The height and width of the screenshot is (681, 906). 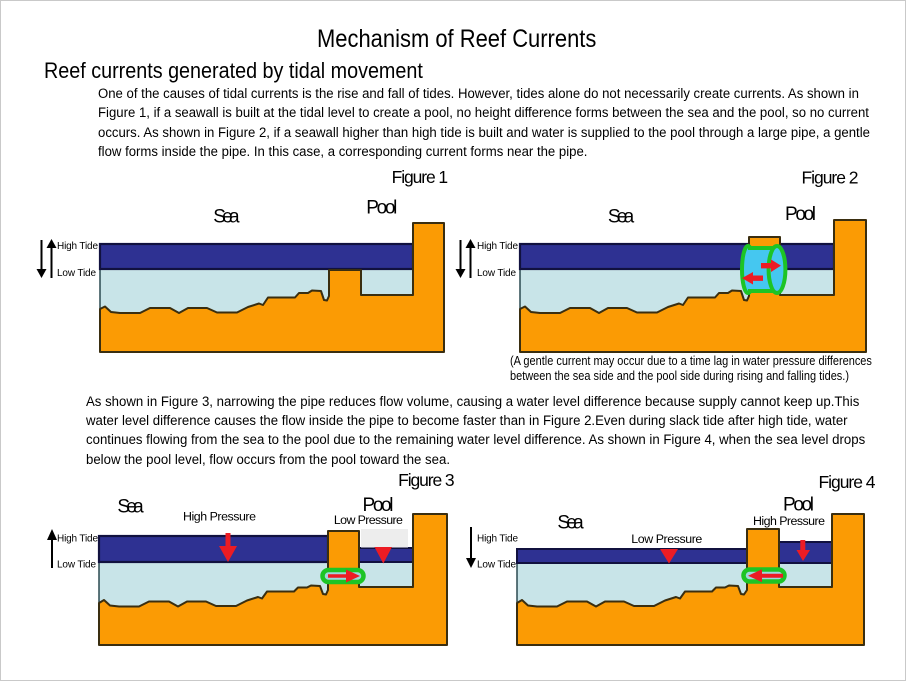 What do you see at coordinates (426, 480) in the screenshot?
I see `svg-text: Figure 3` at bounding box center [426, 480].